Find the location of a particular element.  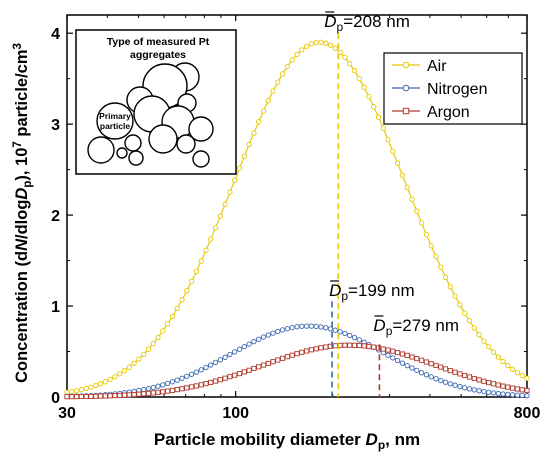

inset-title-line1: Type of measured Pt is located at coordinates (158, 42).